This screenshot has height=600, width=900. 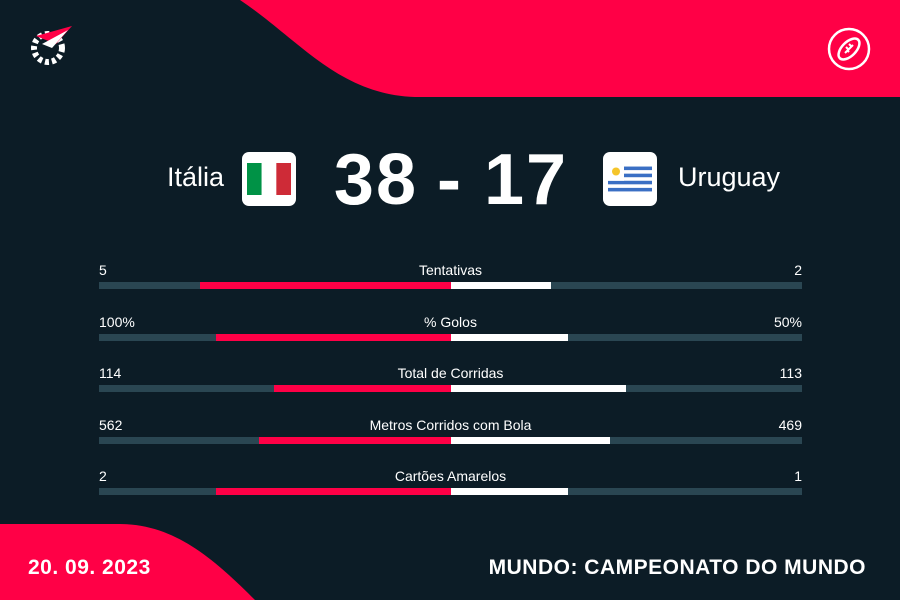 I want to click on stat-home-value: 114, so click(x=110, y=373).